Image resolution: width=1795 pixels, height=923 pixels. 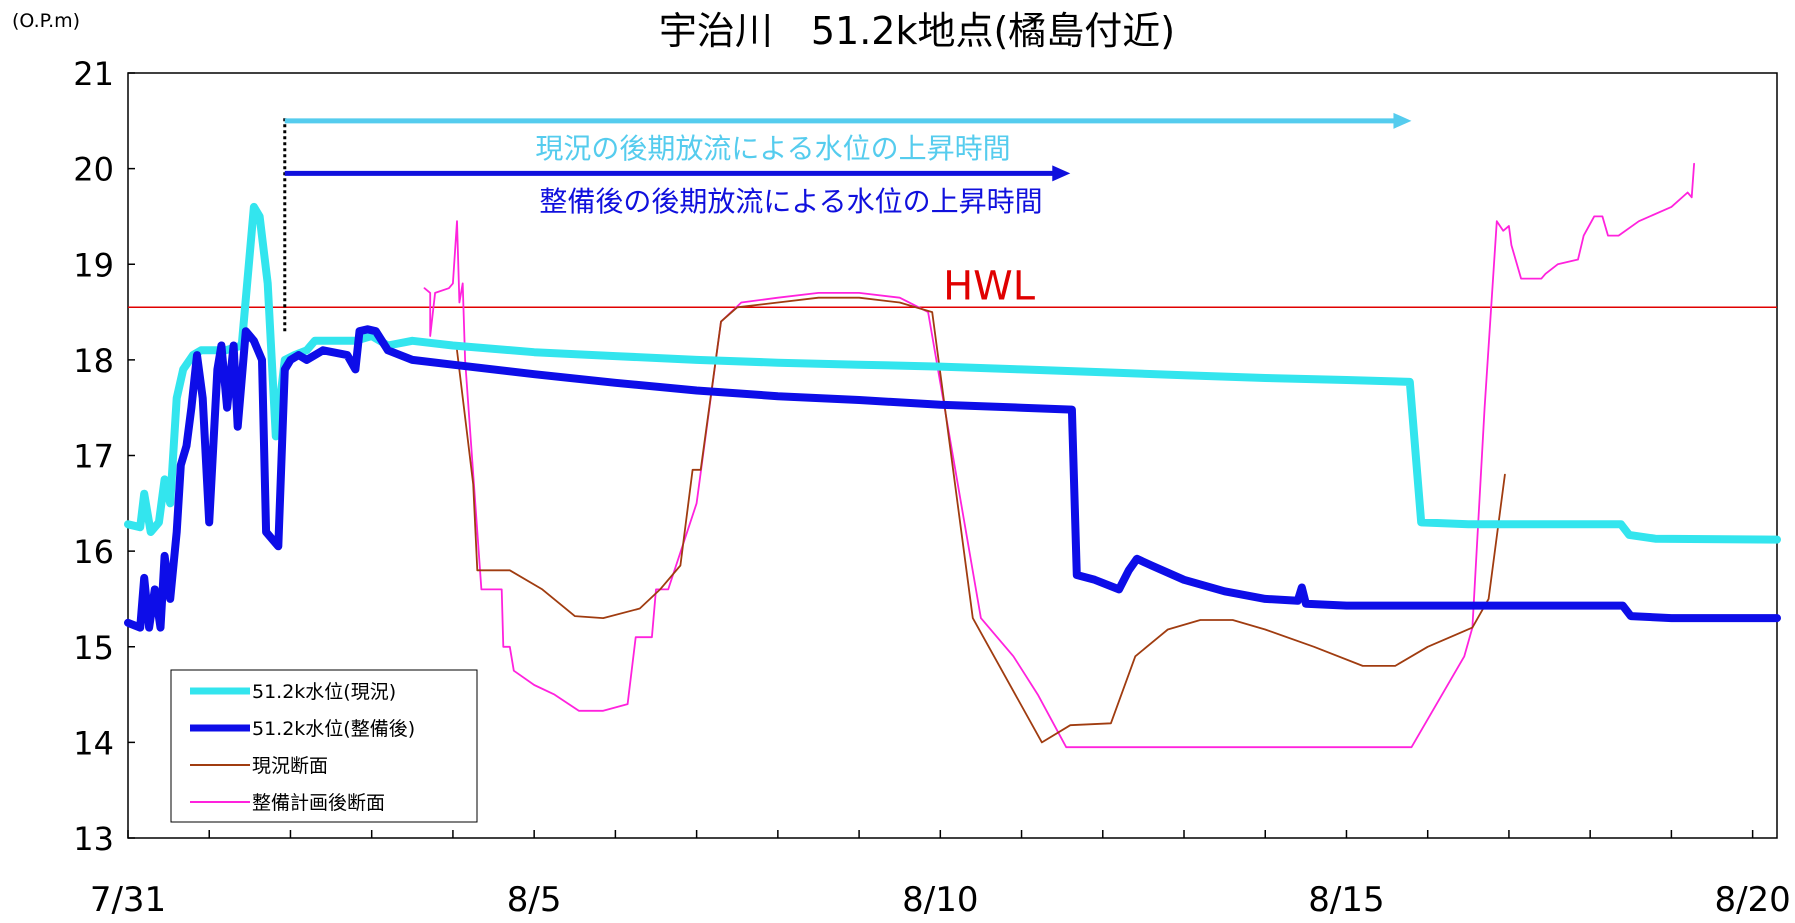 I want to click on y-tick-label: 21, so click(x=93, y=74).